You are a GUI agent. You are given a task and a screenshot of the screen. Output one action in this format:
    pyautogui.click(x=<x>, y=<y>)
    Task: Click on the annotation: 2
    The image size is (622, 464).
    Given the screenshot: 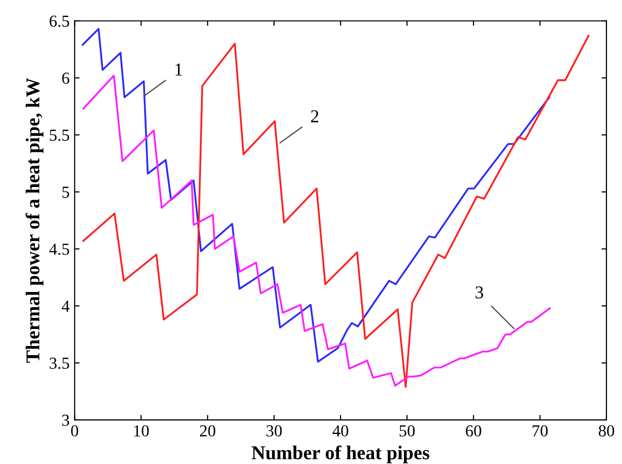 What is the action you would take?
    pyautogui.click(x=314, y=116)
    